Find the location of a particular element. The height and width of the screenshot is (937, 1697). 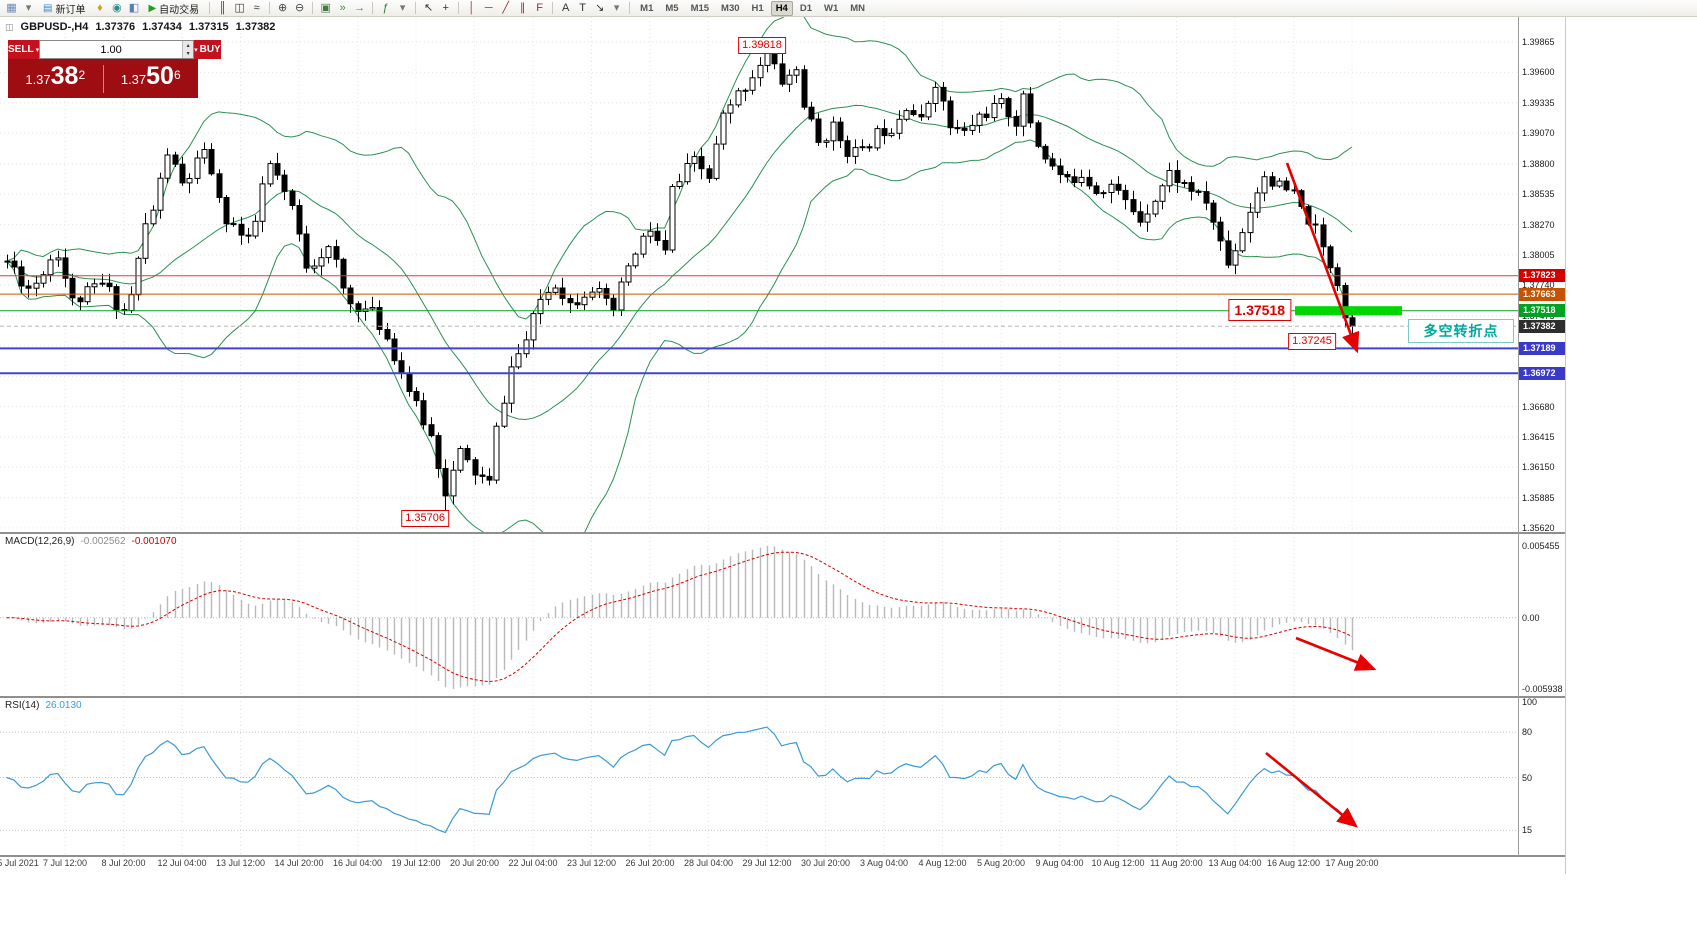

autotrading-button: ▶ 自动交易 is located at coordinates (173, 8).